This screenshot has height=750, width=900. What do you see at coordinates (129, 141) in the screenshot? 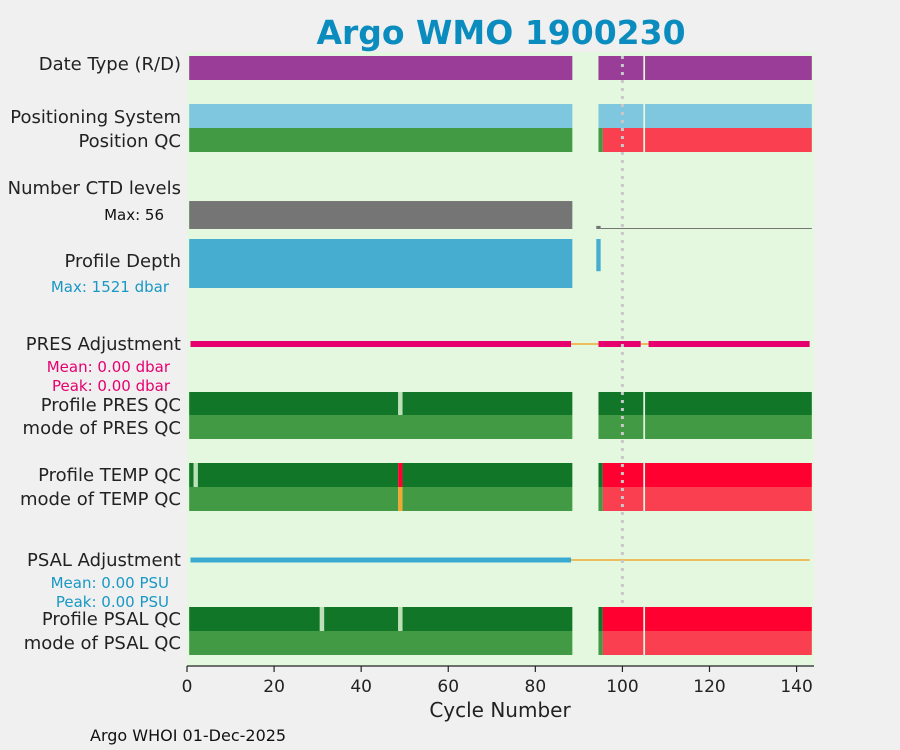
I see `row-label-position-qc: Position QC` at bounding box center [129, 141].